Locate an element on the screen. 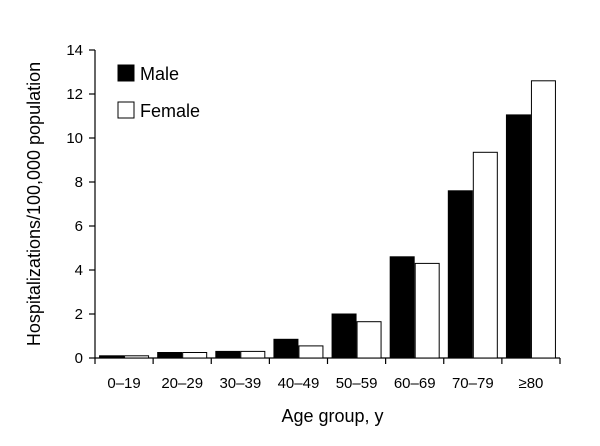  y-tick-label: 4 is located at coordinates (79, 270).